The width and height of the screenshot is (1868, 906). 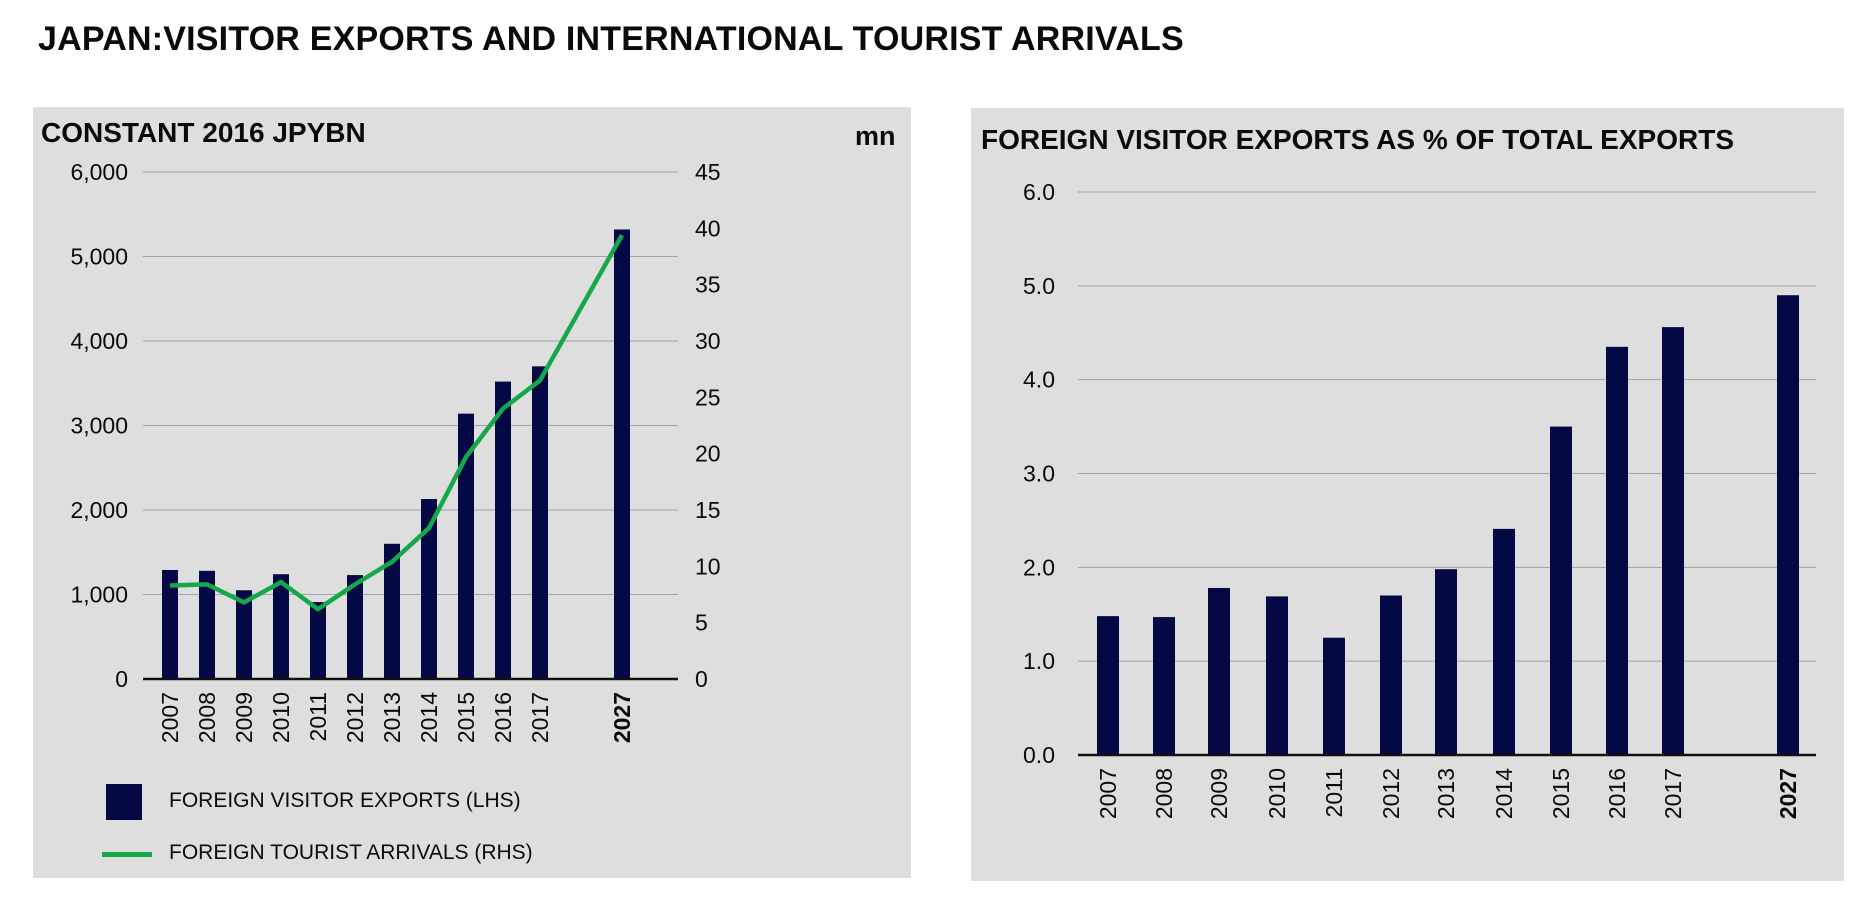 What do you see at coordinates (99, 595) in the screenshot?
I see `y-tick-label-left: 1,000` at bounding box center [99, 595].